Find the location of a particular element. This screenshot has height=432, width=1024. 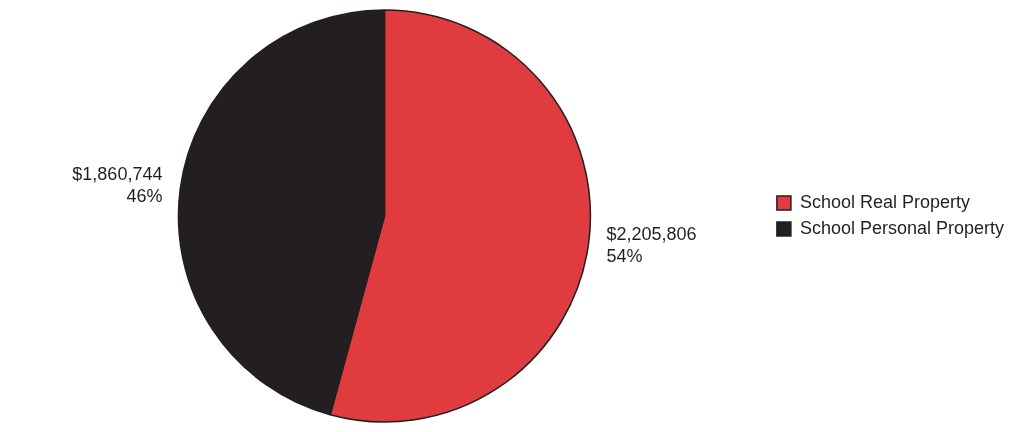

legend-label: School Personal Property is located at coordinates (901, 227).